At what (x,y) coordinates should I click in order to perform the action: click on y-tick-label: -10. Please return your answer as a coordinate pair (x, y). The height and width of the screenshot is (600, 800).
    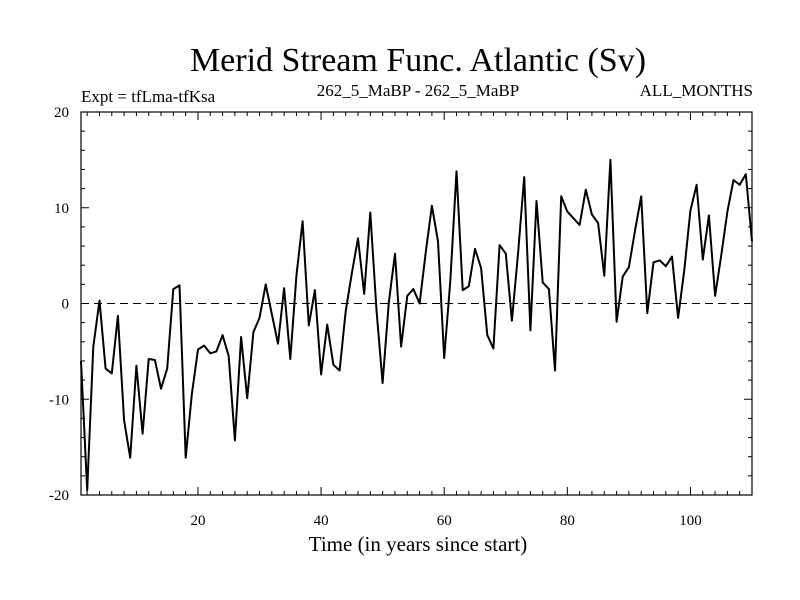
    Looking at the image, I should click on (59, 400).